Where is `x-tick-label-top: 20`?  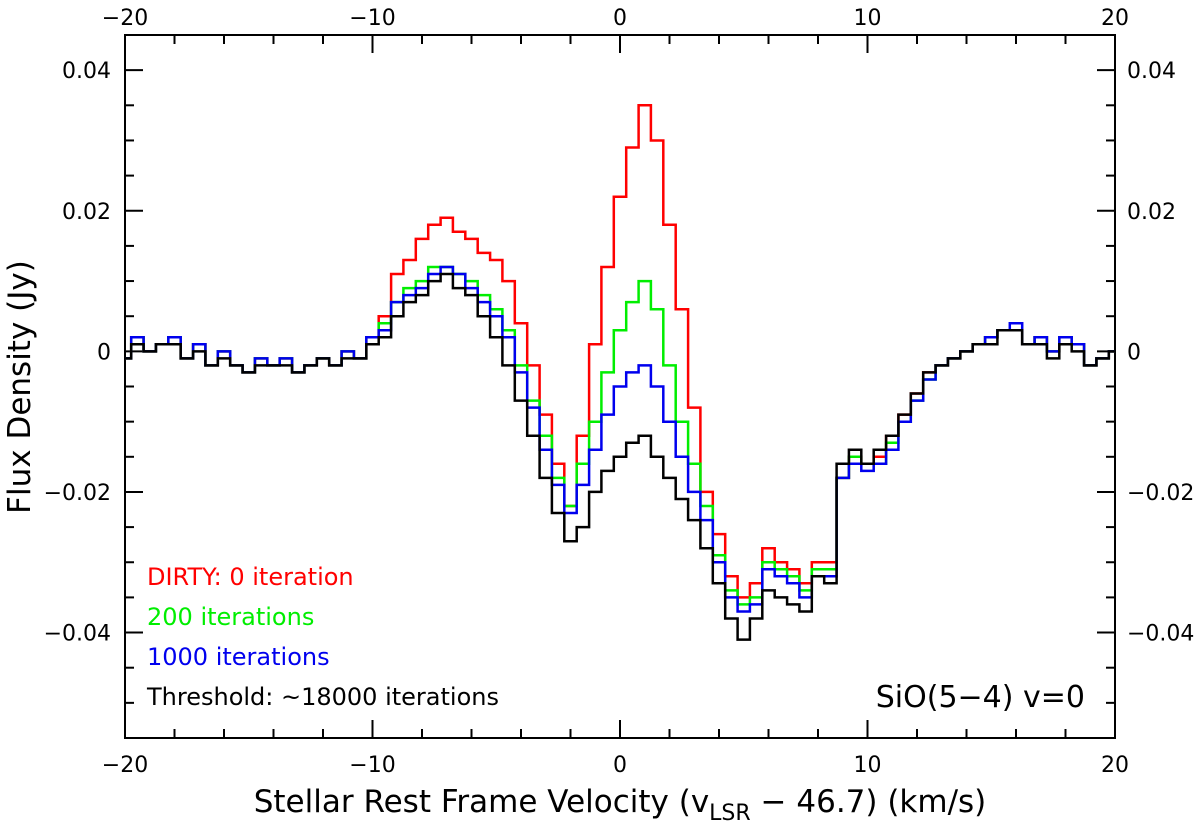 x-tick-label-top: 20 is located at coordinates (1115, 18).